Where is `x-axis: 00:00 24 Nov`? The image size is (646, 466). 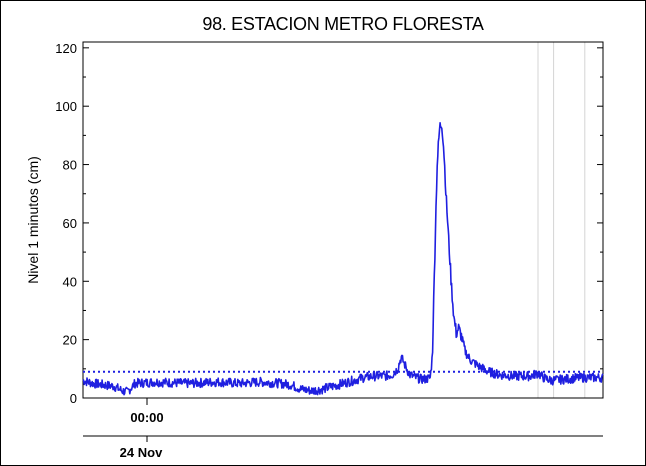
x-axis: 00:00 24 Nov is located at coordinates (343, 429).